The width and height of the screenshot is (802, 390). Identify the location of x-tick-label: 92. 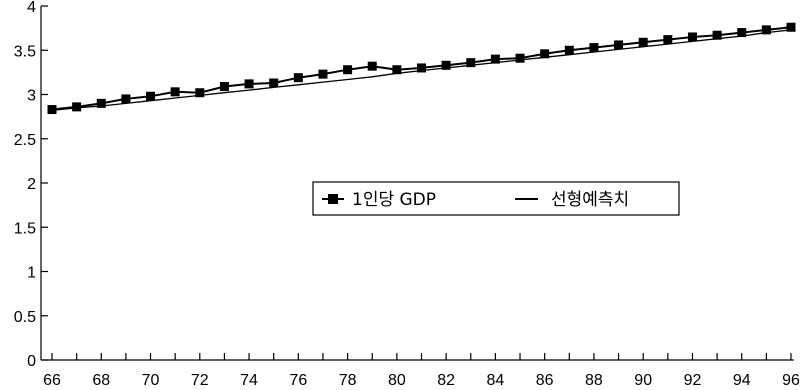
(693, 380).